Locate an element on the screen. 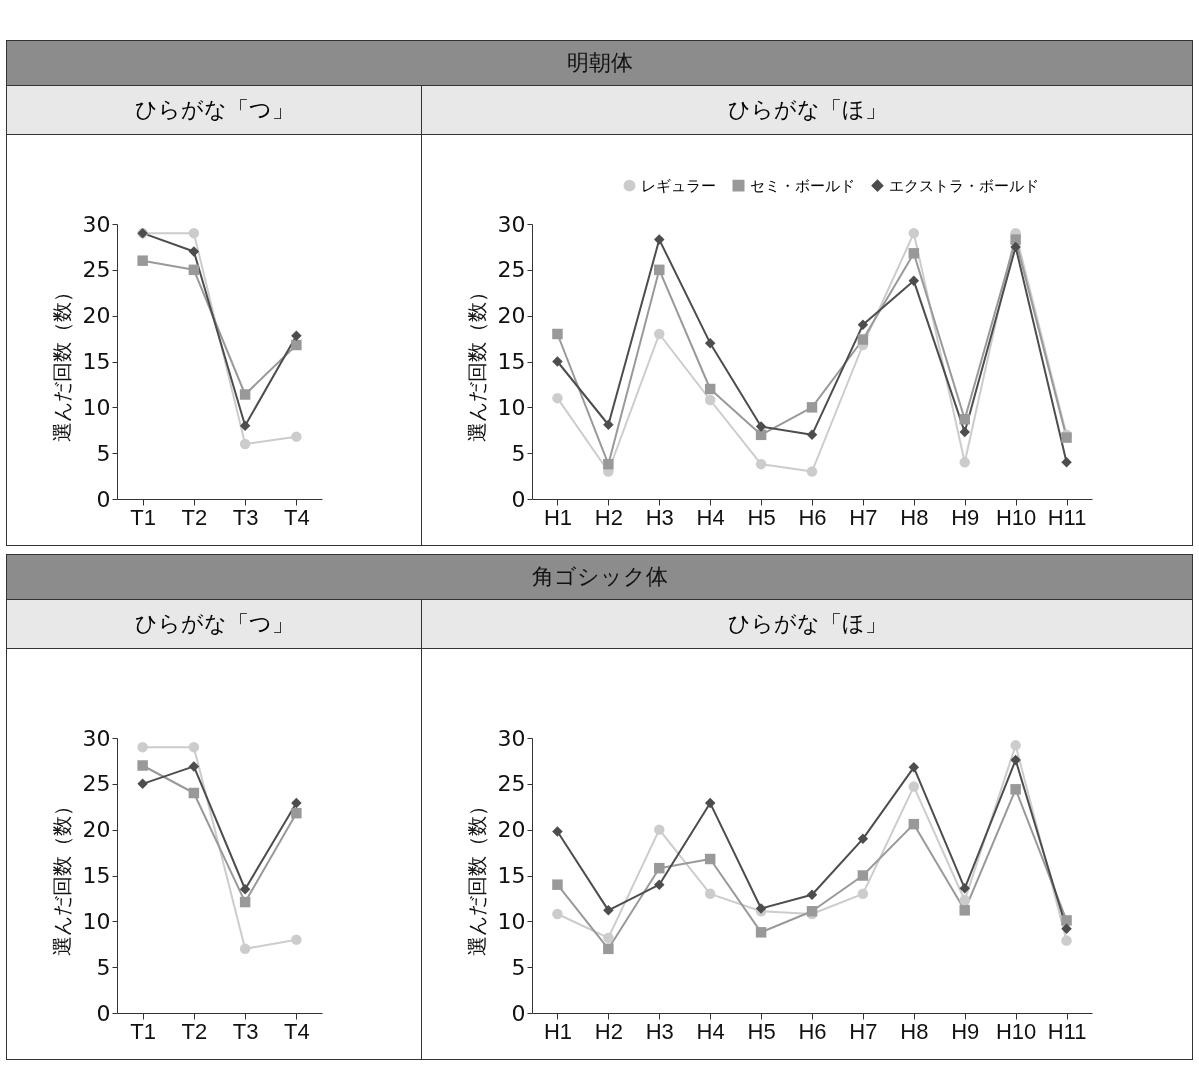 This screenshot has height=1071, width=1199. x-tick-label: H1 is located at coordinates (558, 1031).